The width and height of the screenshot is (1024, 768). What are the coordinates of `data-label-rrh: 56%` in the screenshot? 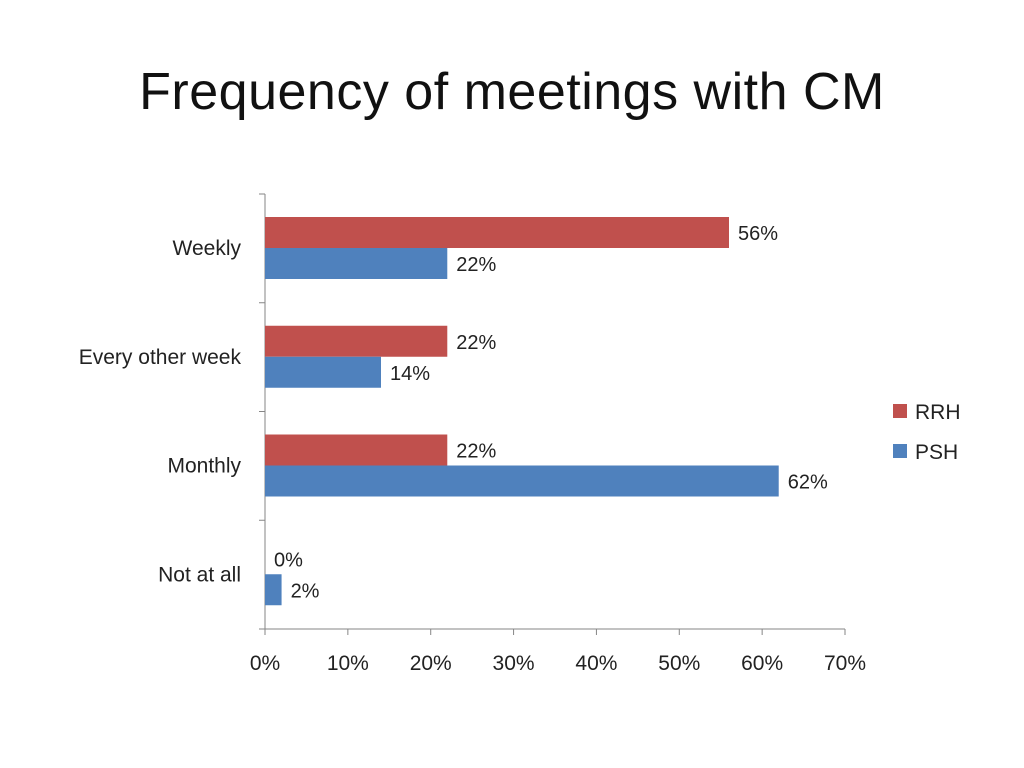 It's located at (758, 234).